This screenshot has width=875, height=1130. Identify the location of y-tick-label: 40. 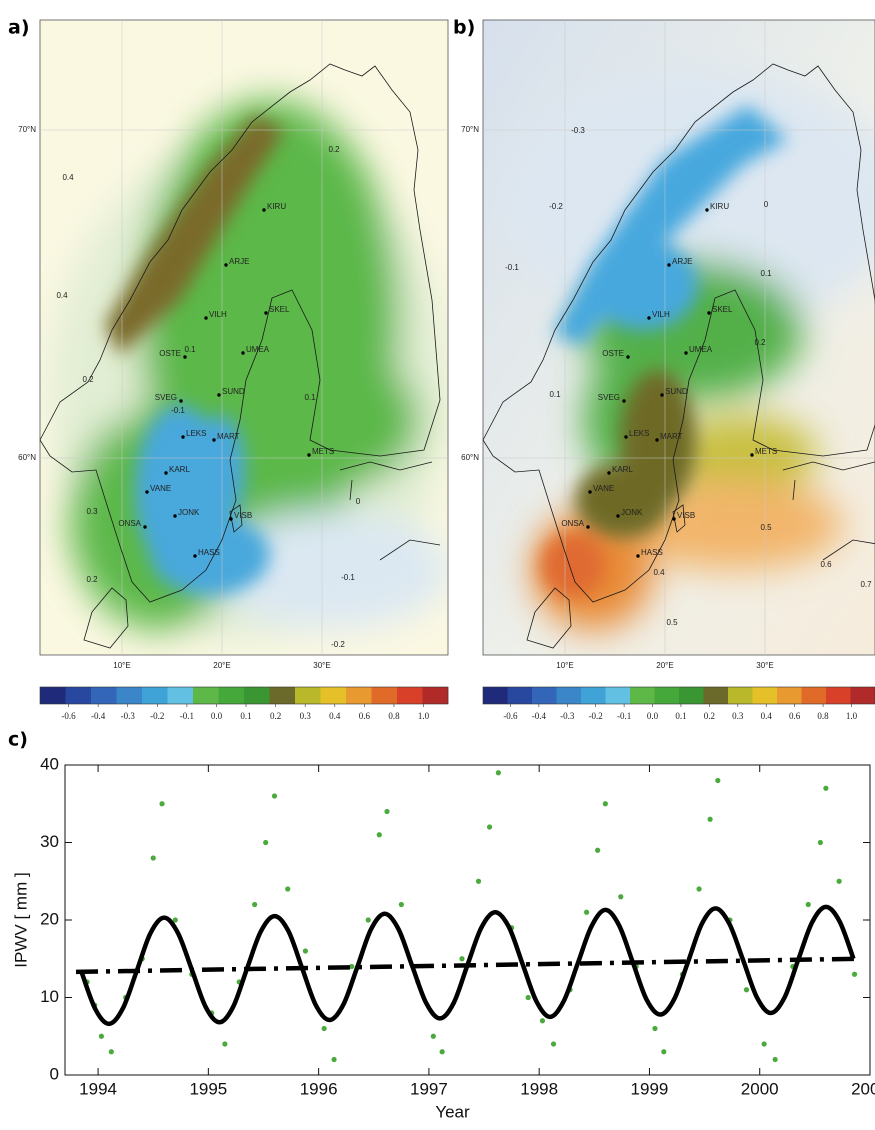
(49, 763).